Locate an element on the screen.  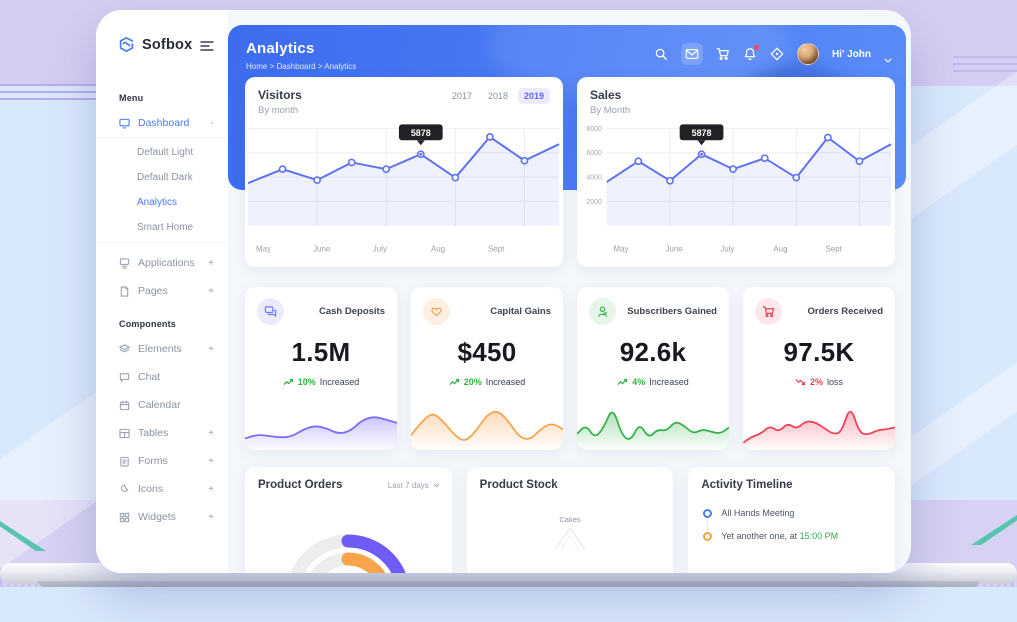
logo-row: Sofbox is located at coordinates (162, 44).